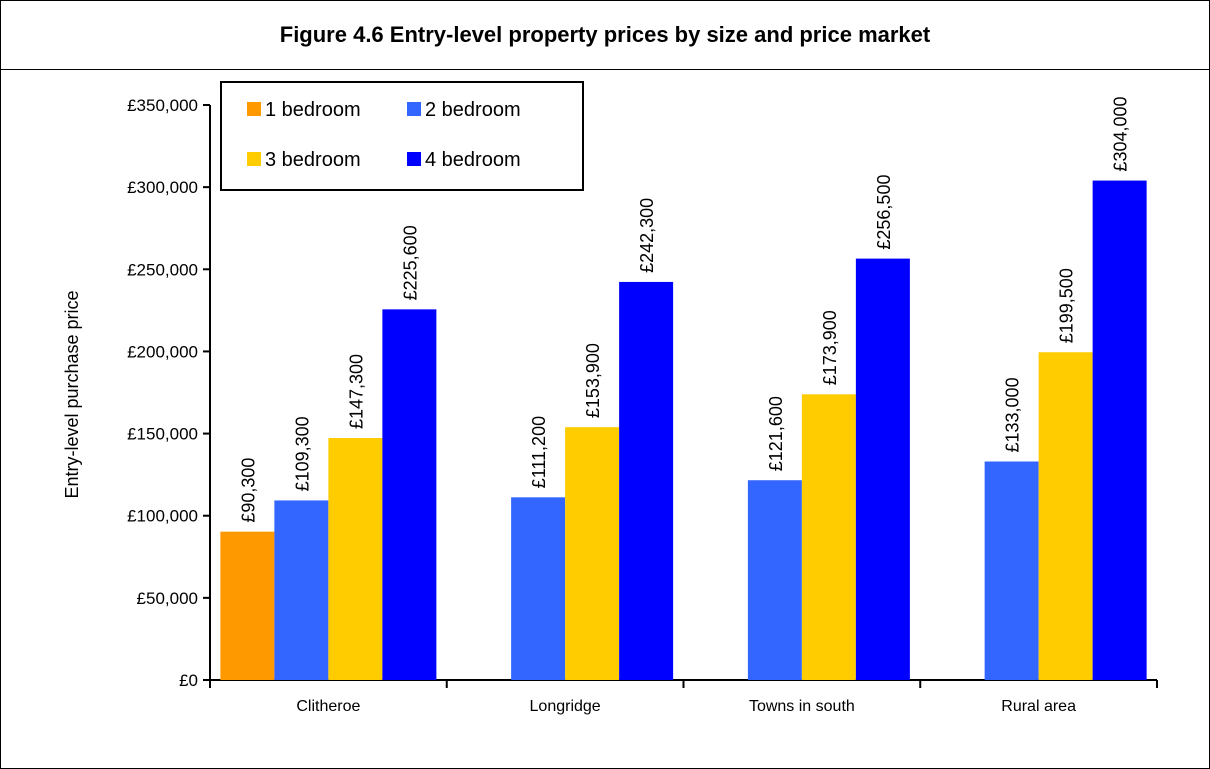 This screenshot has height=769, width=1210. I want to click on legend-label: 4 bedroom, so click(473, 160).